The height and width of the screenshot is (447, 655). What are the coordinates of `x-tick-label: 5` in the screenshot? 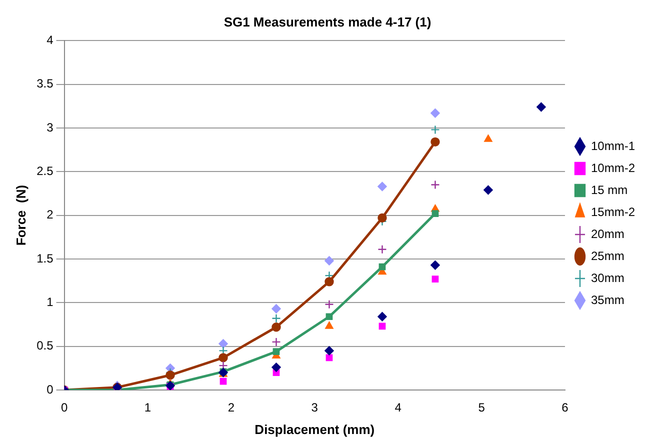 It's located at (482, 407).